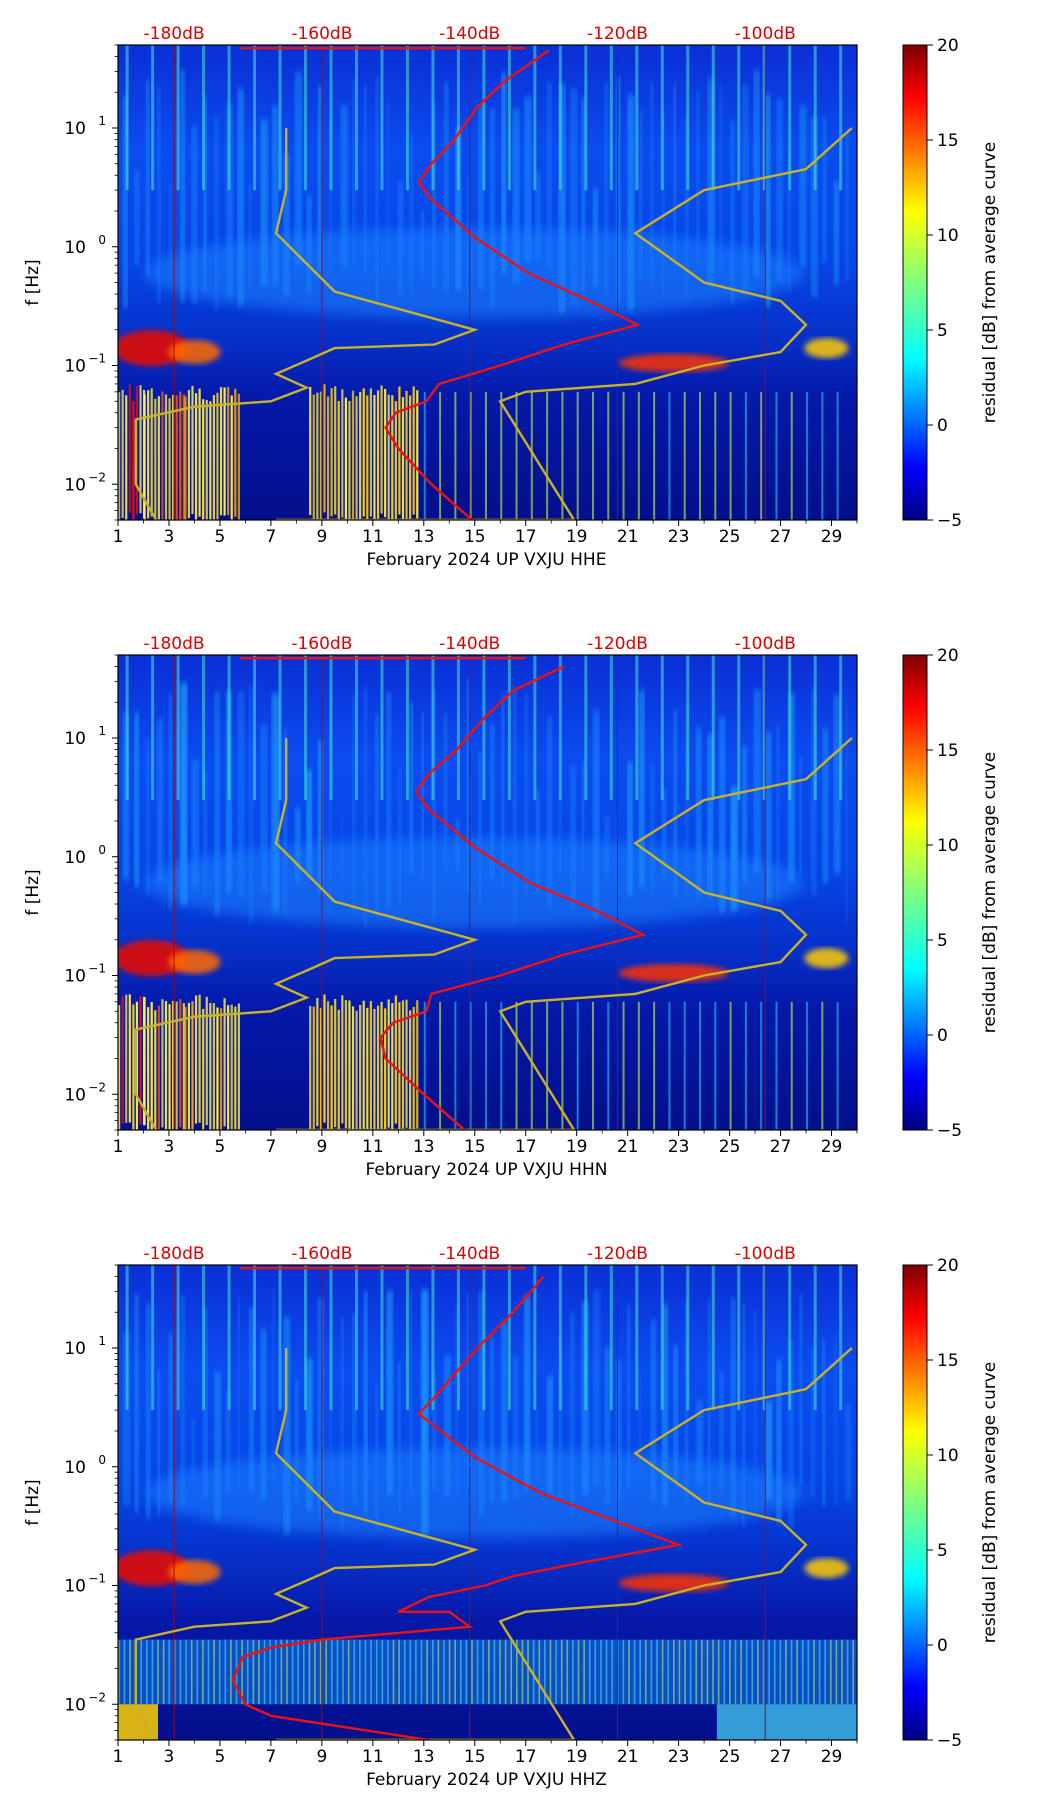 The image size is (1052, 1806). Describe the element at coordinates (486, 1780) in the screenshot. I see `x-axis-label: February 2024 UP VXJU HHZ` at that location.